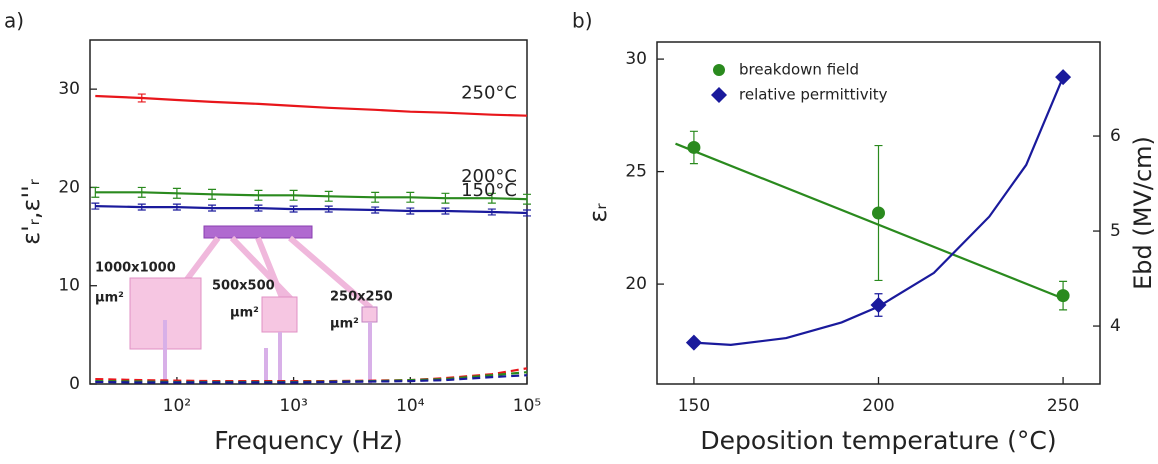  What do you see at coordinates (878, 440) in the screenshot?
I see `x-axis-title: Deposition temperature (°C)` at bounding box center [878, 440].